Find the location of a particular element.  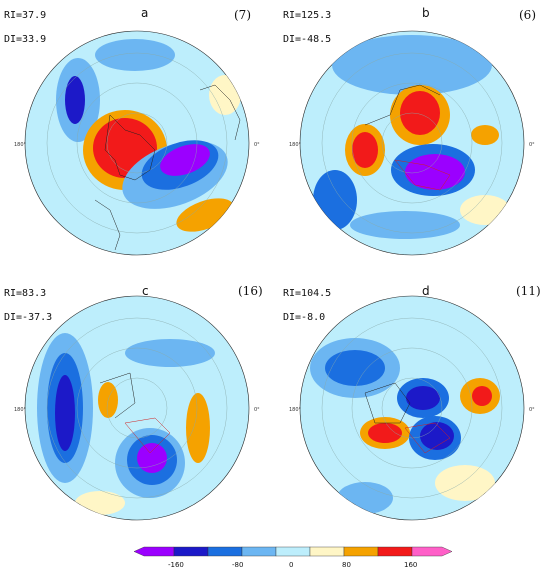

panel-letter: b is located at coordinates (426, 13).